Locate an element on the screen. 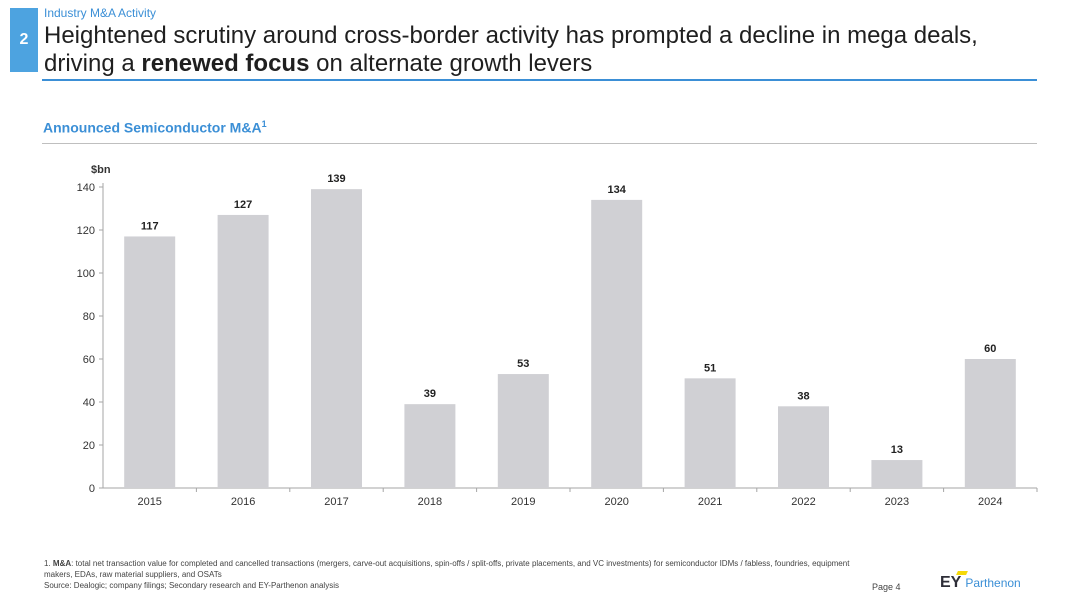 The height and width of the screenshot is (608, 1080). y-tick-label: 0 is located at coordinates (92, 489).